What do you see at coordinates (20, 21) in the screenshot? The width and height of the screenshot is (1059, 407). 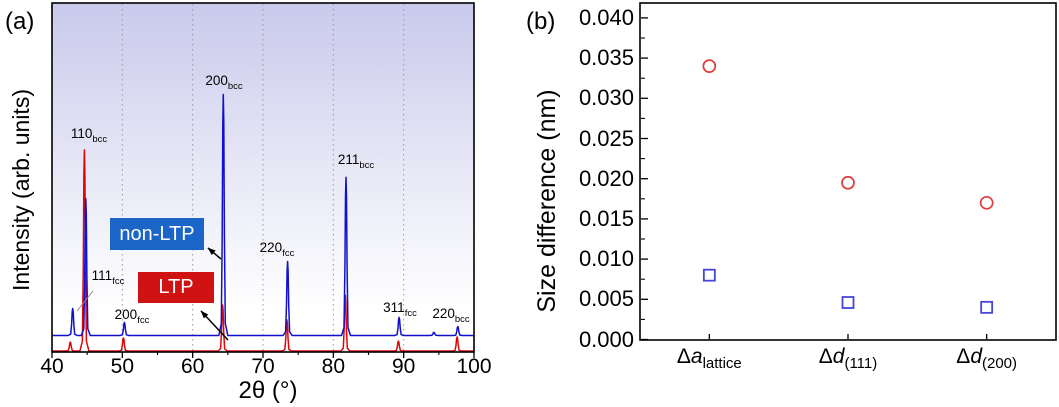 I see `panel-a-tag: (a)` at bounding box center [20, 21].